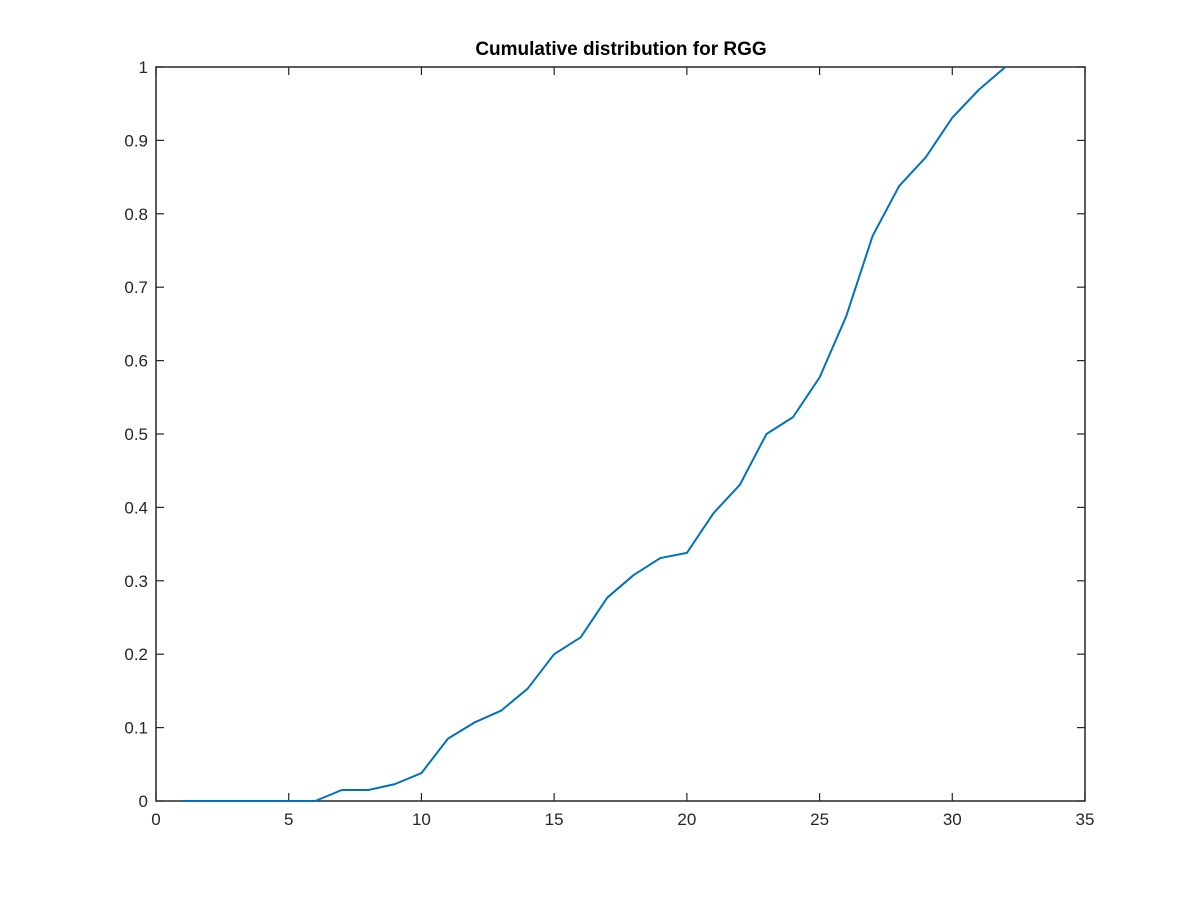  What do you see at coordinates (1085, 819) in the screenshot?
I see `x-tick-label: 35` at bounding box center [1085, 819].